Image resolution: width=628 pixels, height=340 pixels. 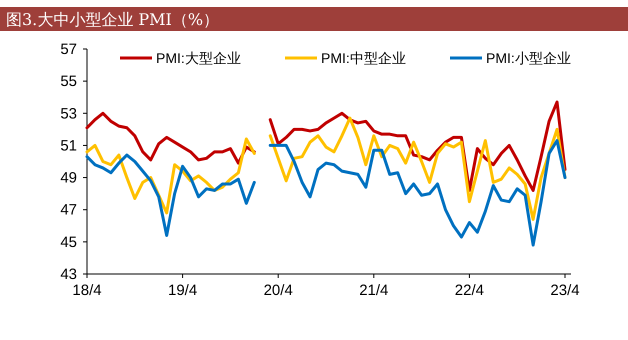 I want to click on y-tick-label: 53, so click(x=68, y=113).